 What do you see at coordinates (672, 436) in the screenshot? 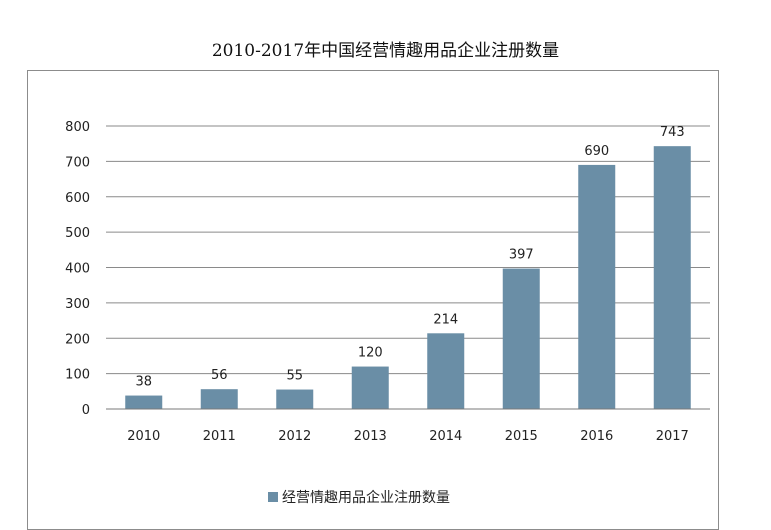
I see `x-tick-label: 2017` at bounding box center [672, 436].